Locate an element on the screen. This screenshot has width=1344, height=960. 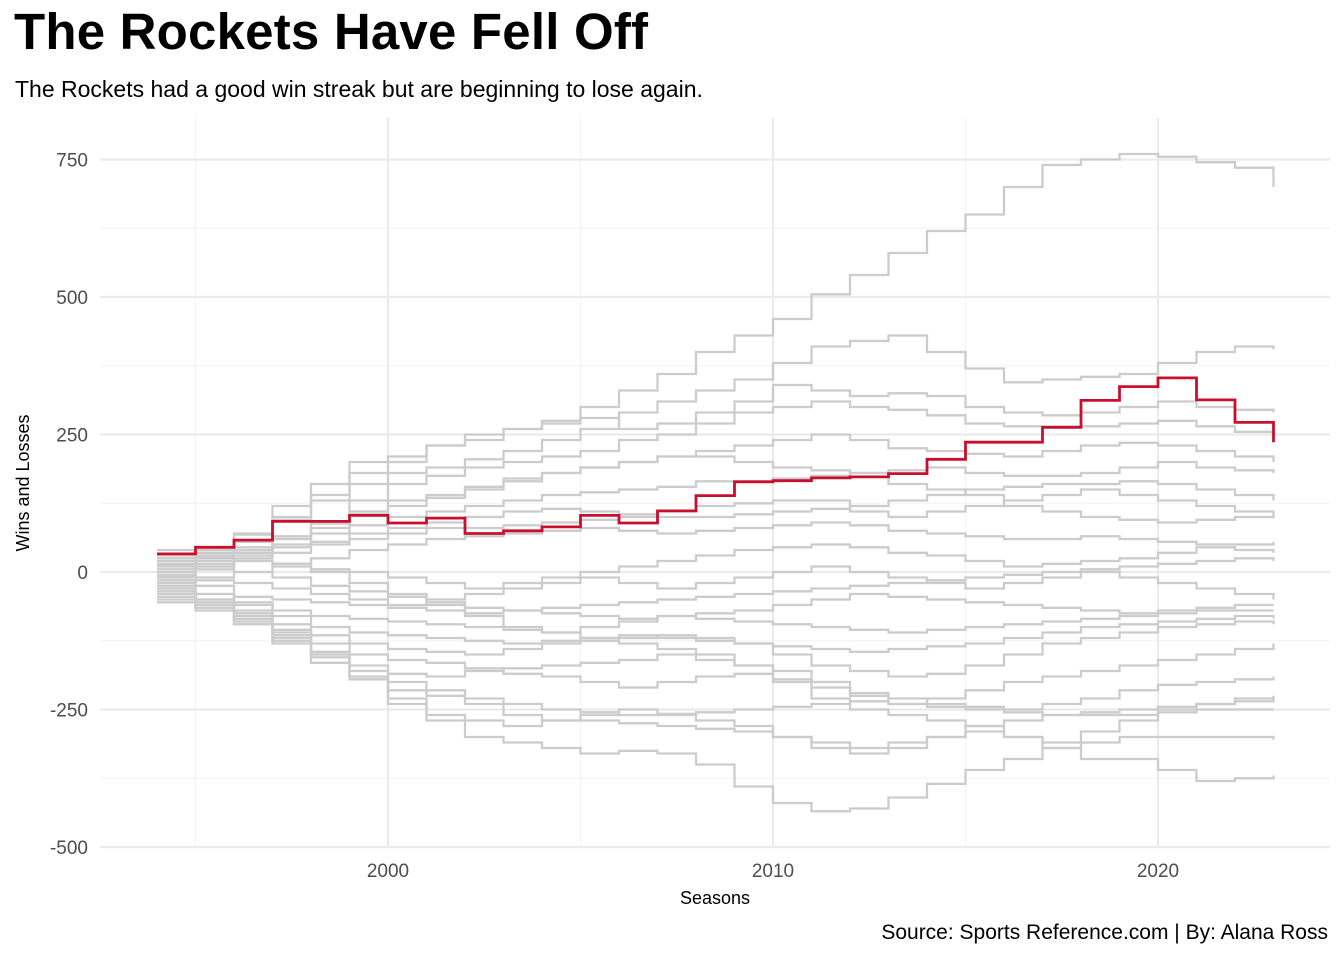
y-axis-tick-labels: 750 500 250 0 -250 -500 is located at coordinates (69, 505).